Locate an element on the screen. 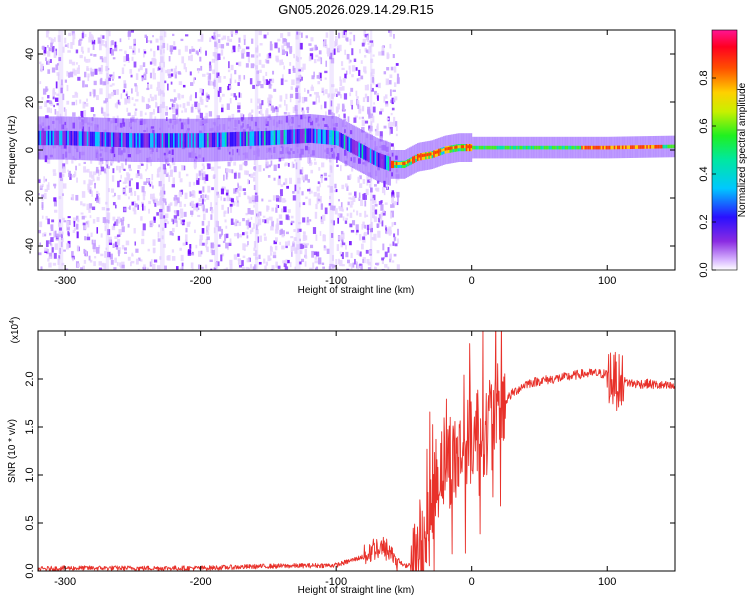 This screenshot has height=600, width=750. spectrogram-y-tick-label: 20 is located at coordinates (30, 102).